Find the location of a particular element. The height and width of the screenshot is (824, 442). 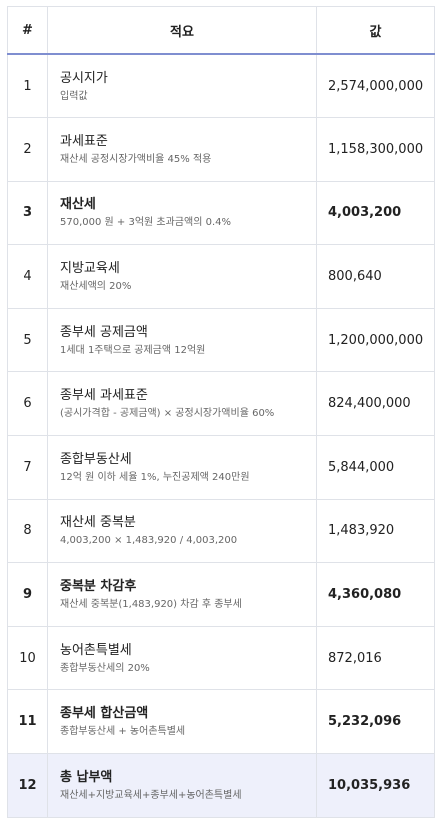

row-number: 1 is located at coordinates (27, 86).